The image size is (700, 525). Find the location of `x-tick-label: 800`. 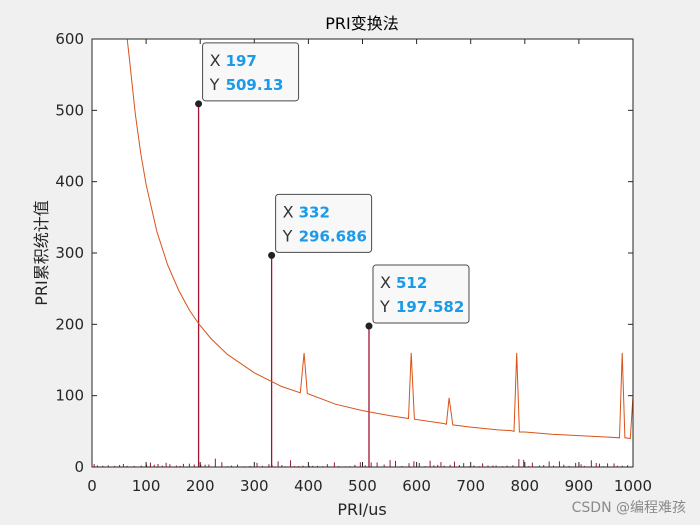

x-tick-label: 800 is located at coordinates (524, 486).